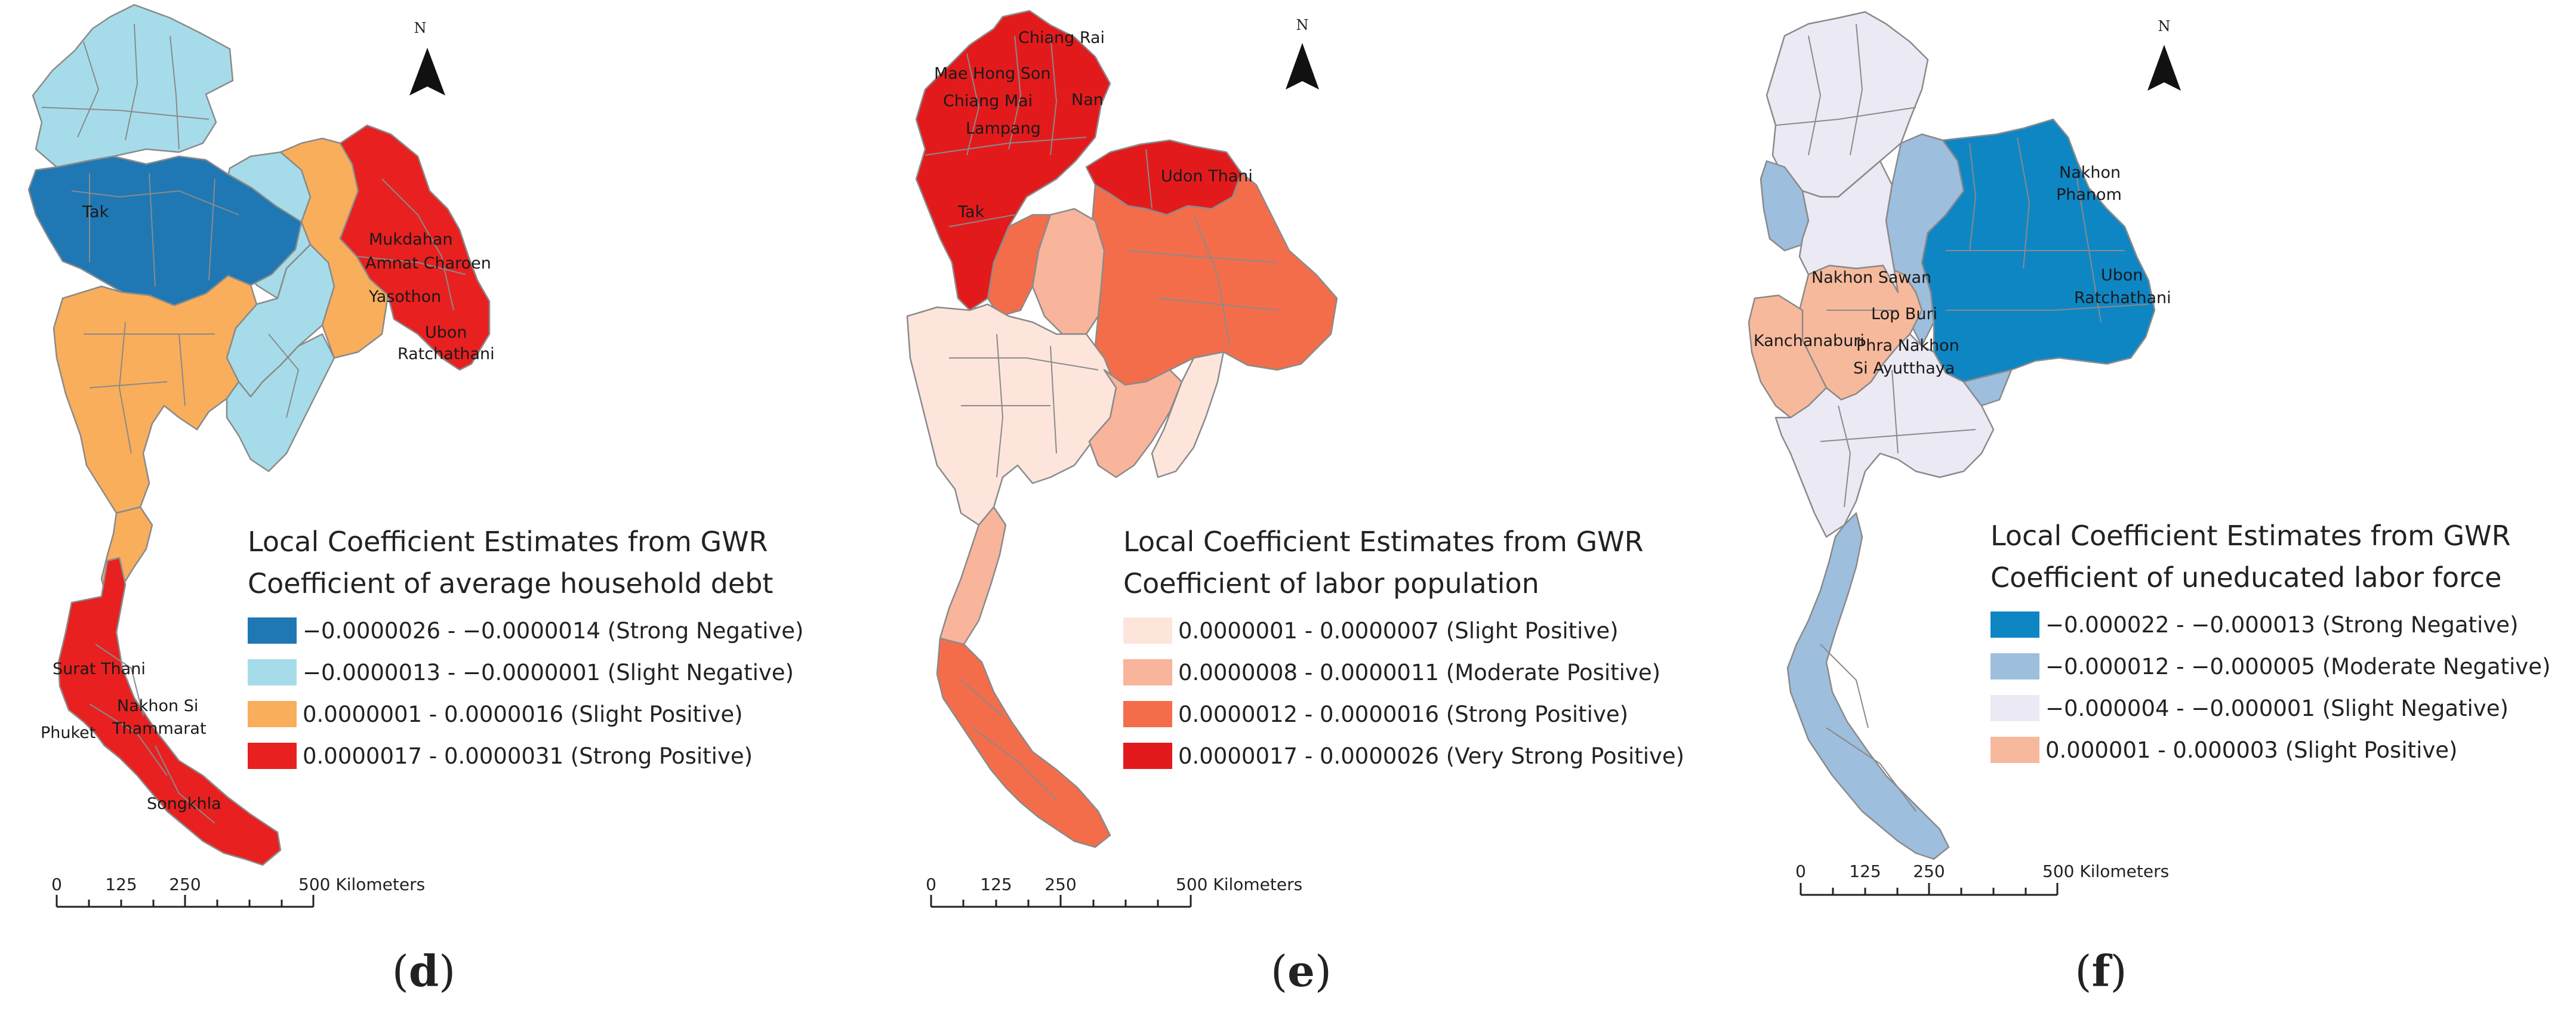 This screenshot has width=2576, height=1010. Describe the element at coordinates (1907, 345) in the screenshot. I see `label-phra-nakhon: Phra Nakhon` at that location.